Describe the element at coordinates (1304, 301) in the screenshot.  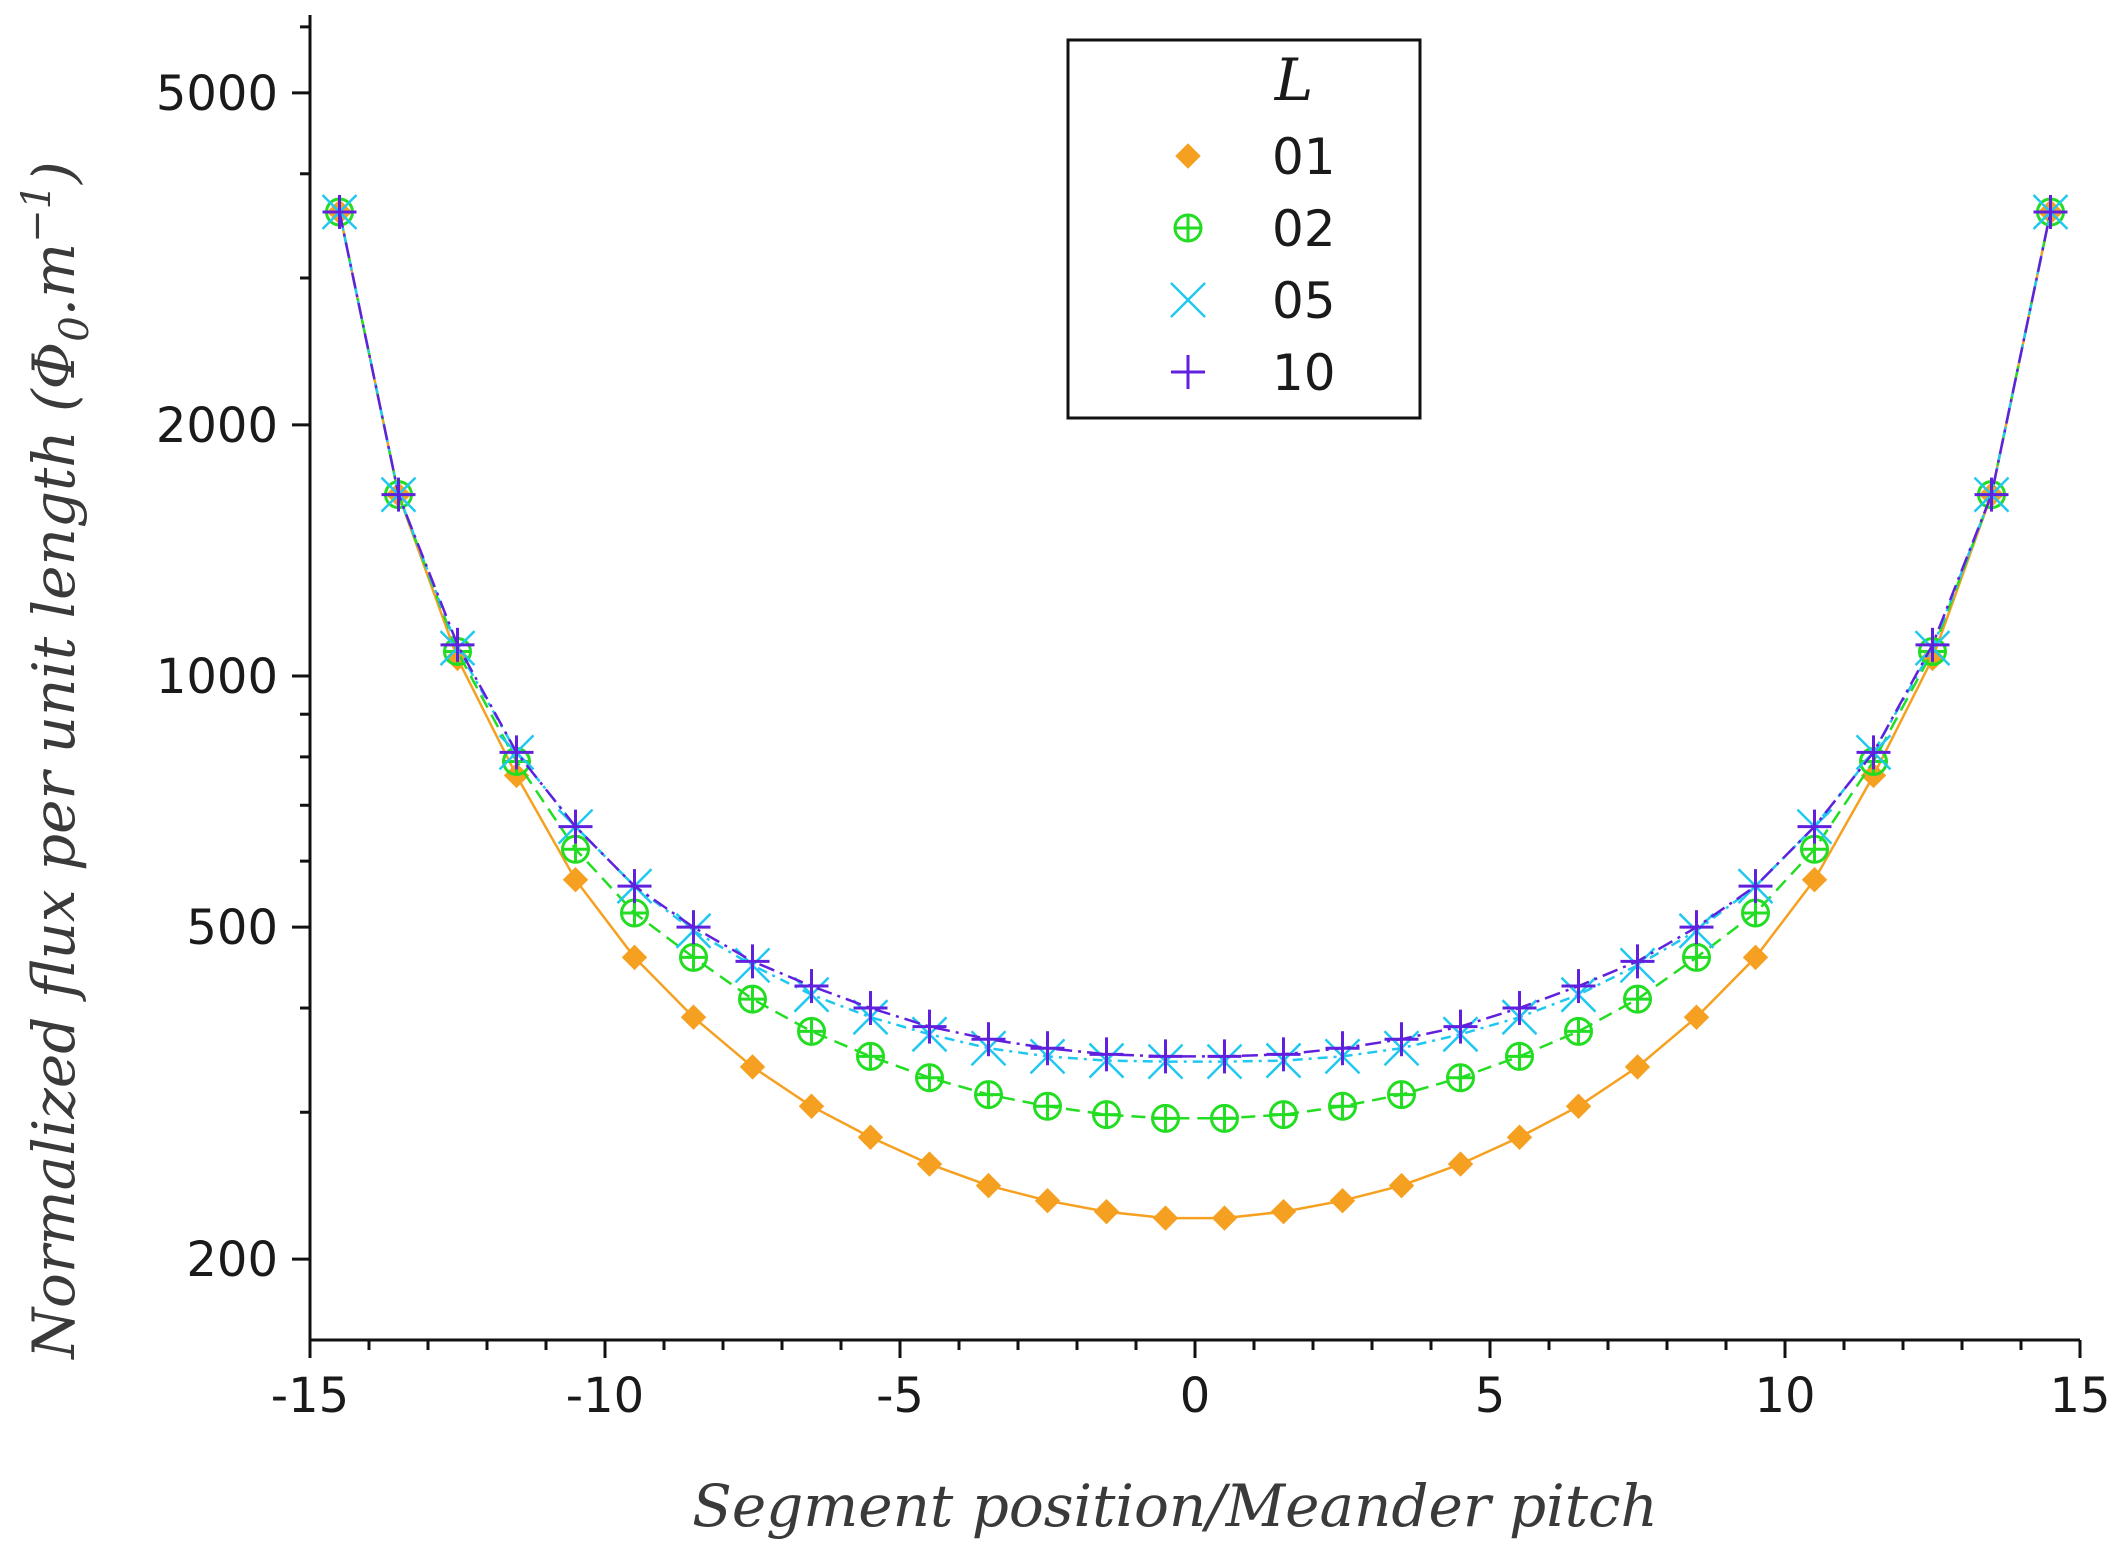
I see `legend-label-05: 05` at that location.